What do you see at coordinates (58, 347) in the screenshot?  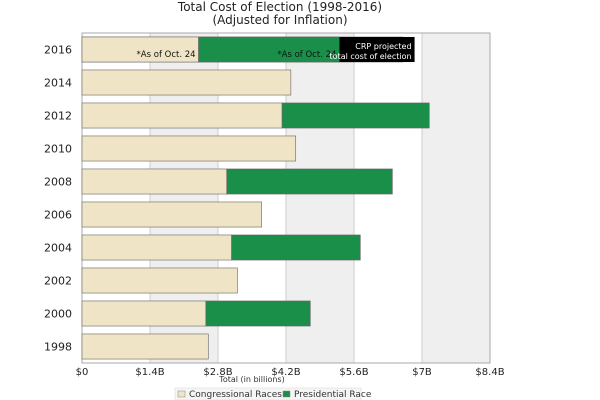 I see `y-tick-label: 1998` at bounding box center [58, 347].